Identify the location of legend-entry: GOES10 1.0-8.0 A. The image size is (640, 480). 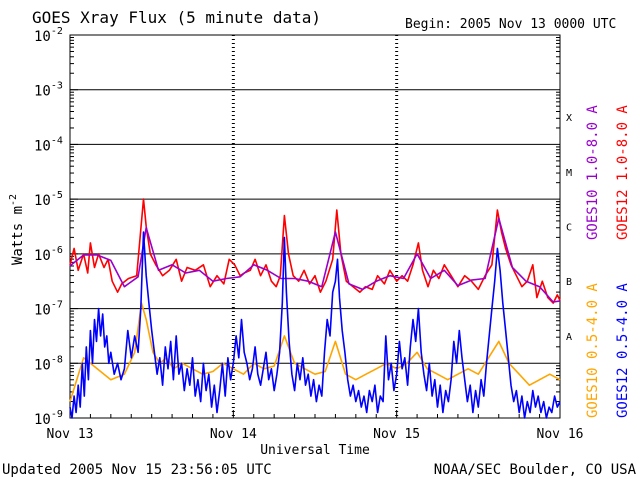
(593, 172).